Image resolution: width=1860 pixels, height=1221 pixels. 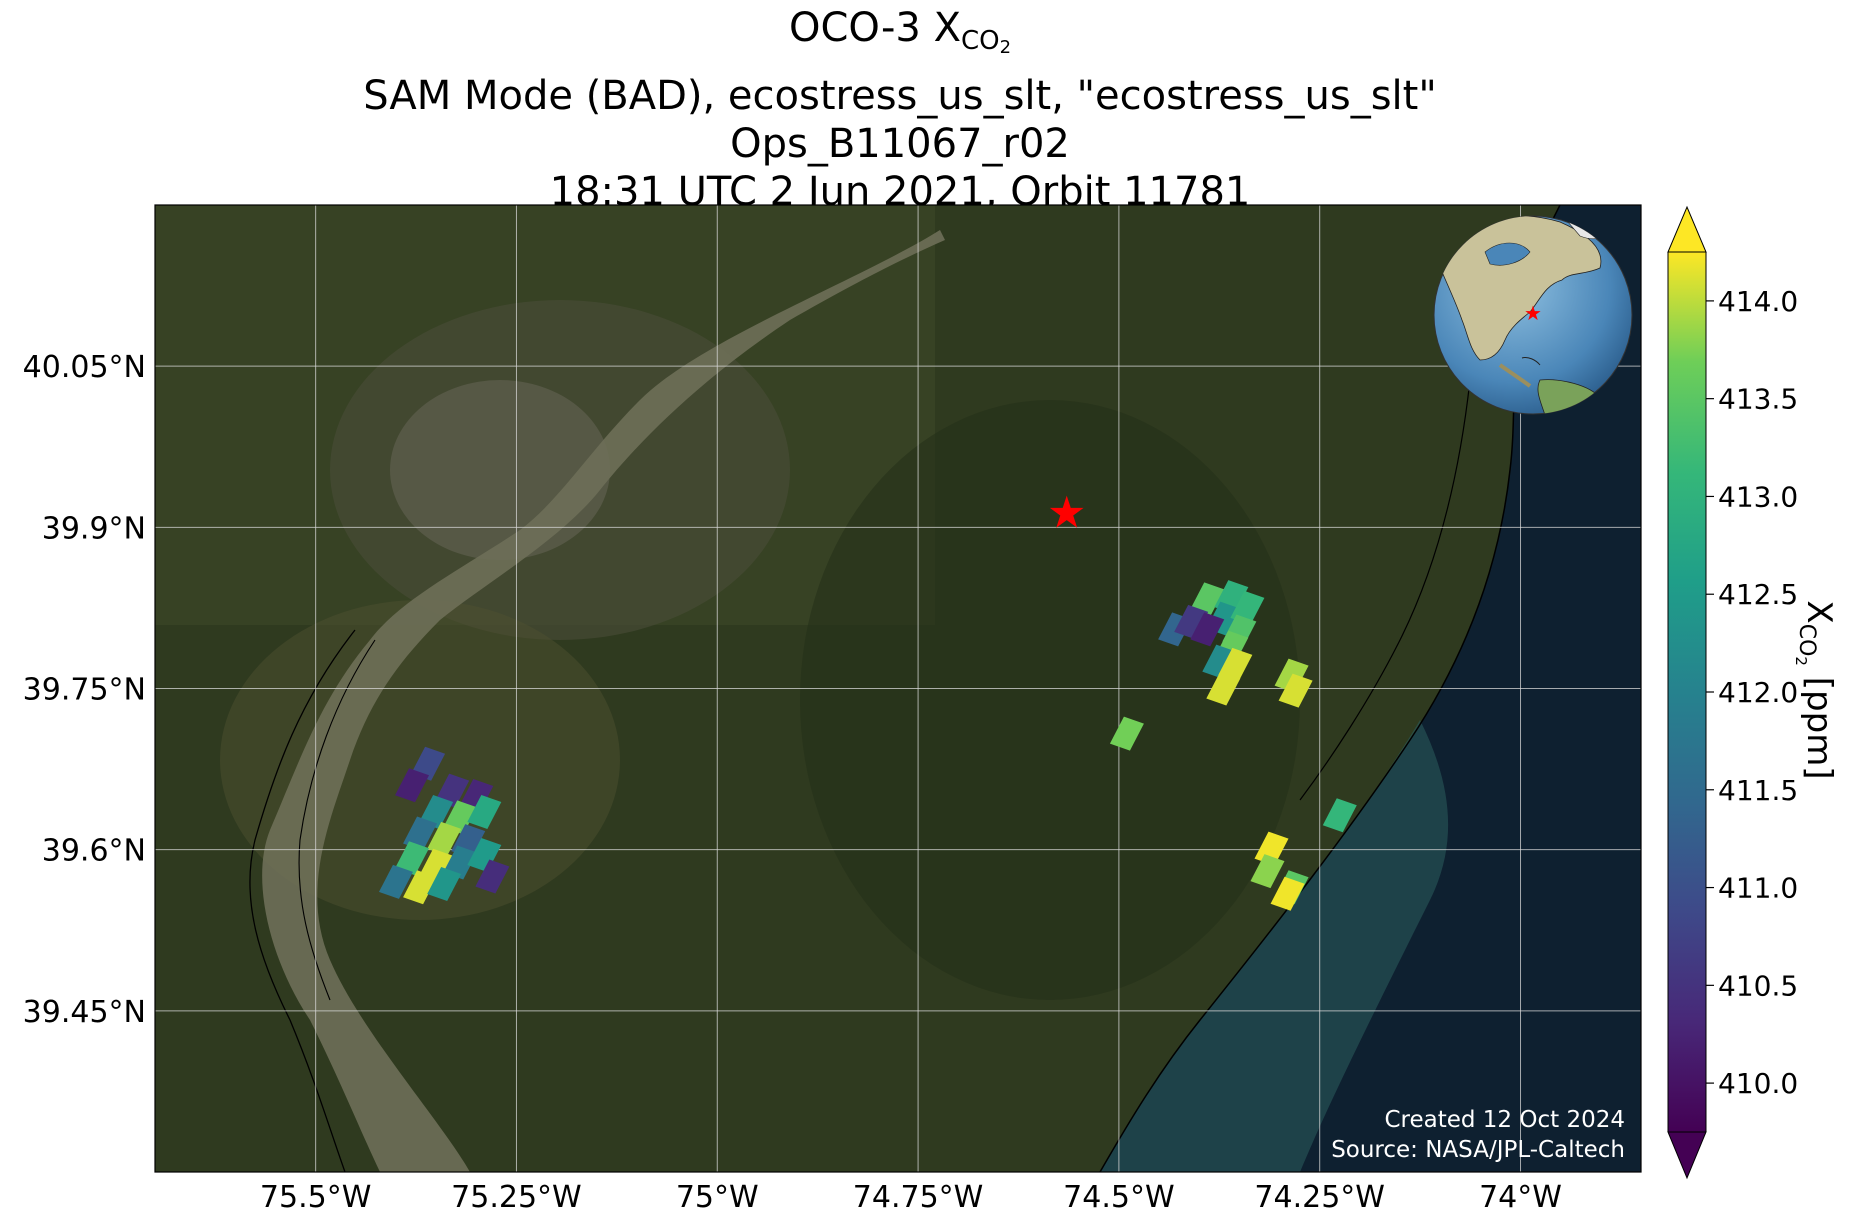 What do you see at coordinates (1758, 496) in the screenshot?
I see `colorbar-tick-label: 413.0` at bounding box center [1758, 496].